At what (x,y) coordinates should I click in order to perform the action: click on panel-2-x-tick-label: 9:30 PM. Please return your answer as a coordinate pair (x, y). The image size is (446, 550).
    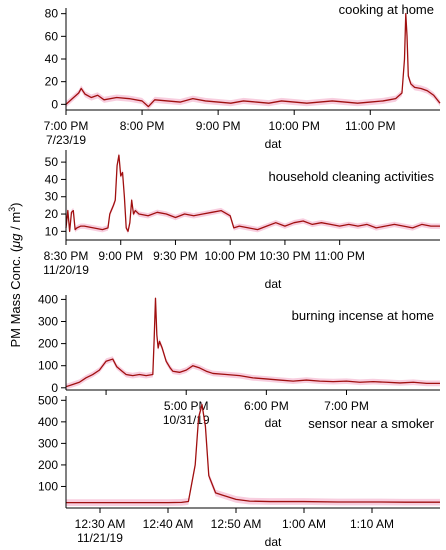
    Looking at the image, I should click on (175, 256).